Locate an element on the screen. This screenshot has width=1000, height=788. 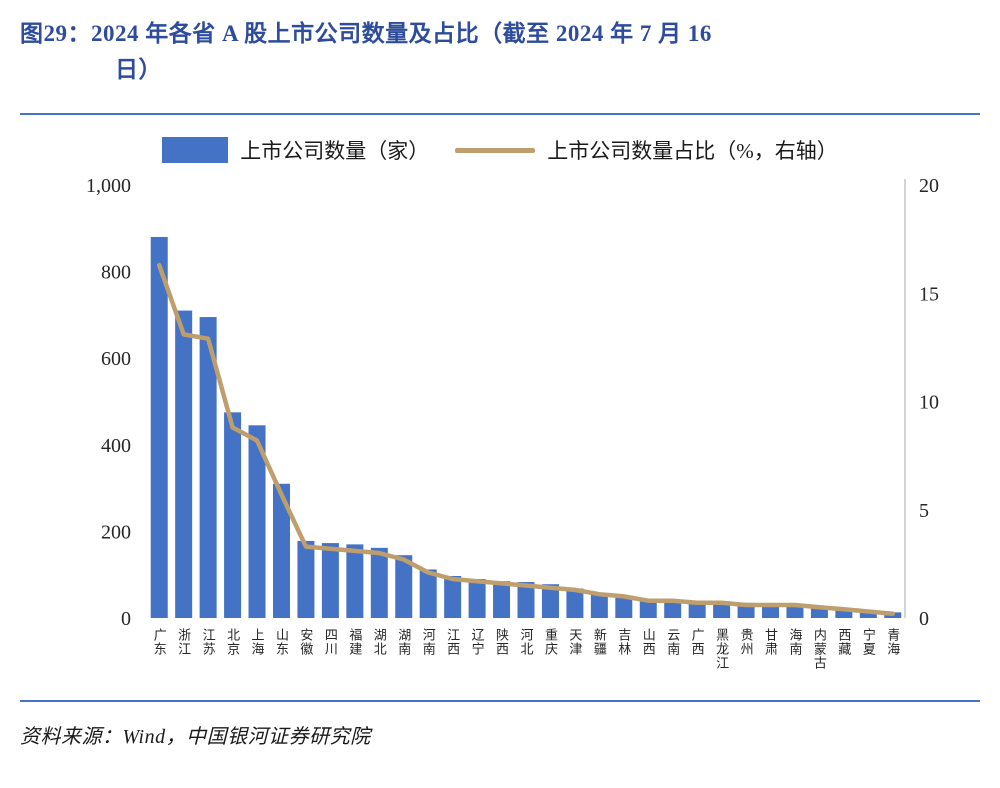
bar-内蒙古 is located at coordinates (819, 613).